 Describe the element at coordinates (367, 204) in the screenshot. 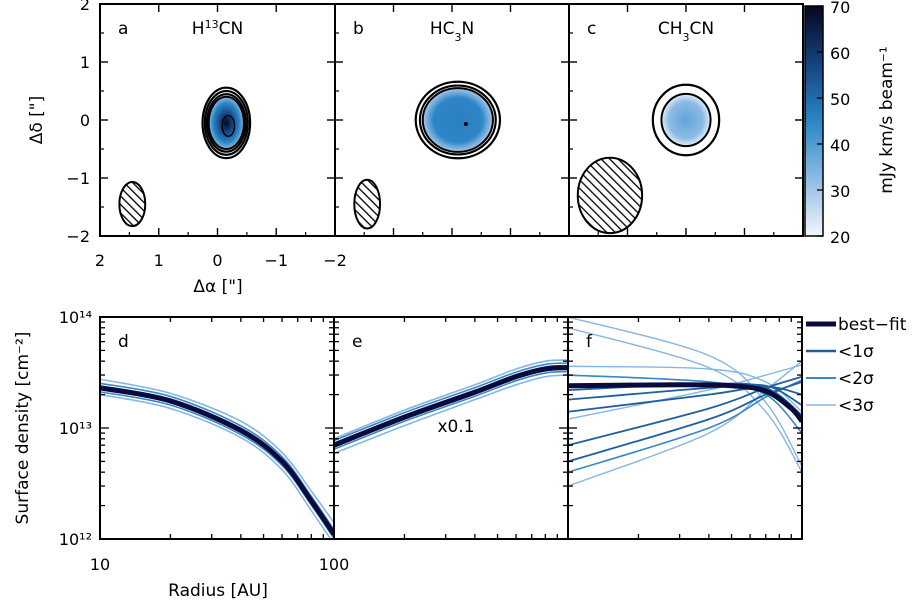

I see `beam-b` at that location.